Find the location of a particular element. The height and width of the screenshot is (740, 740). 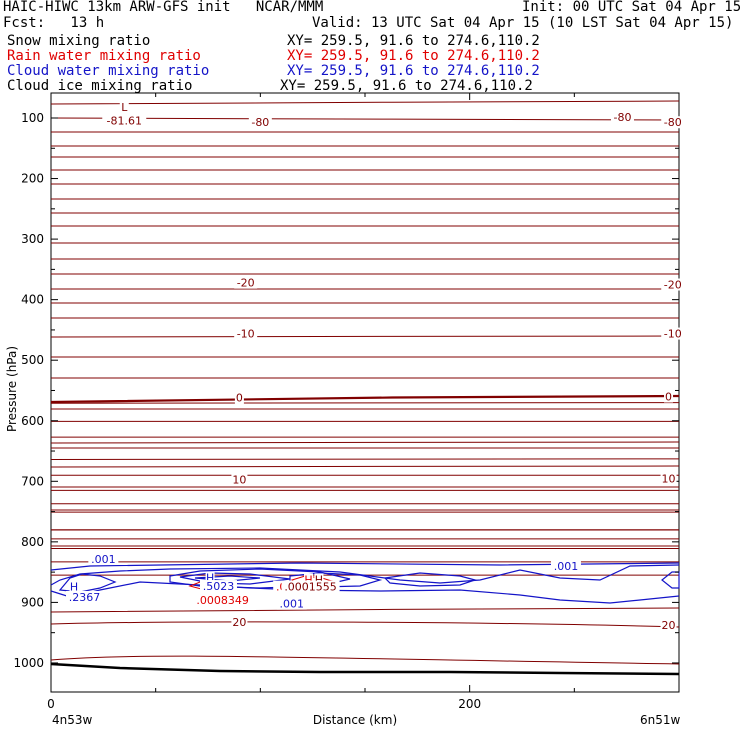

field-cloudice-xy: XY= 259.5, 91.6 to 274.6,110.2 is located at coordinates (406, 86).